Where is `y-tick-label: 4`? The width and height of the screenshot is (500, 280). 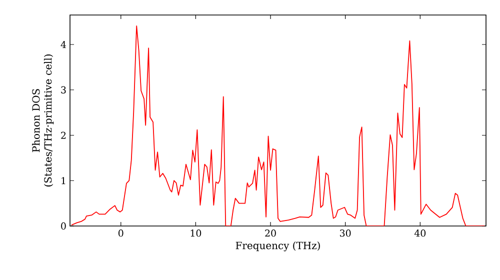 y-tick-label: 4 is located at coordinates (63, 44).